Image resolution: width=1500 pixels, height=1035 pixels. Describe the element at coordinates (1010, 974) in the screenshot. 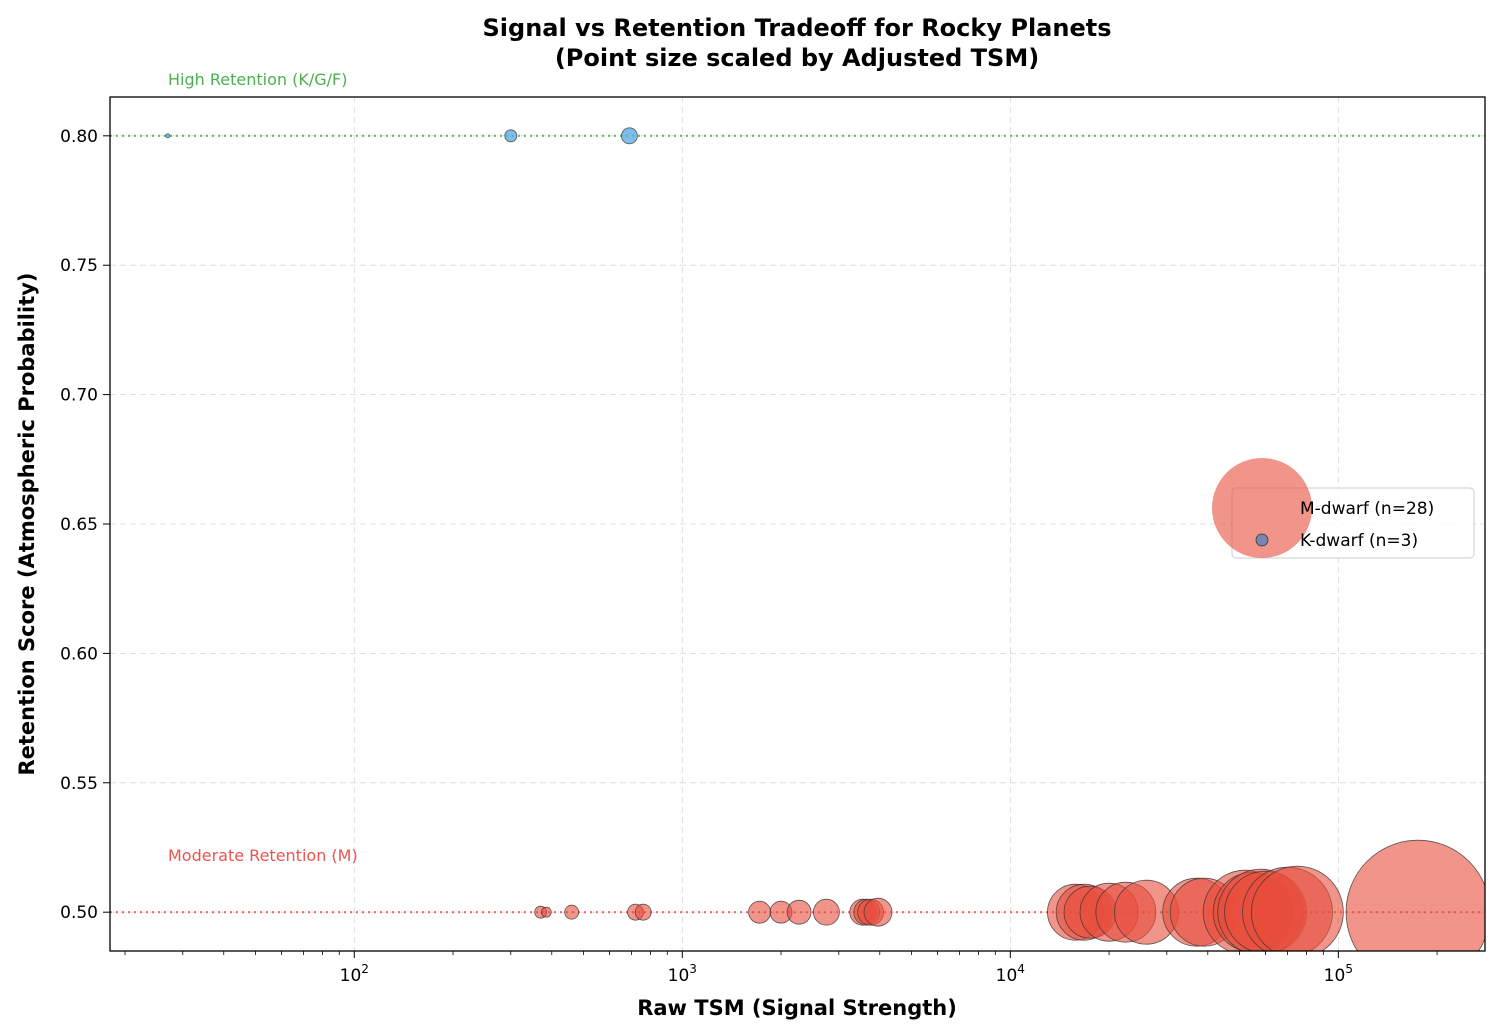

I see `x-tick-label: 10⁴` at that location.